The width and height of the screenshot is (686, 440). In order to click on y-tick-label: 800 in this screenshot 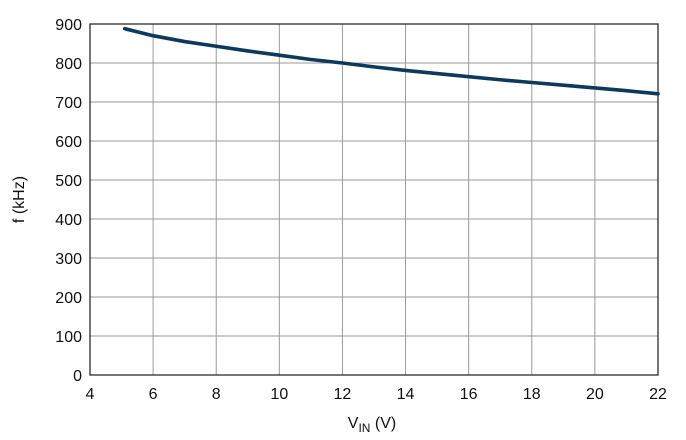, I will do `click(68, 64)`.